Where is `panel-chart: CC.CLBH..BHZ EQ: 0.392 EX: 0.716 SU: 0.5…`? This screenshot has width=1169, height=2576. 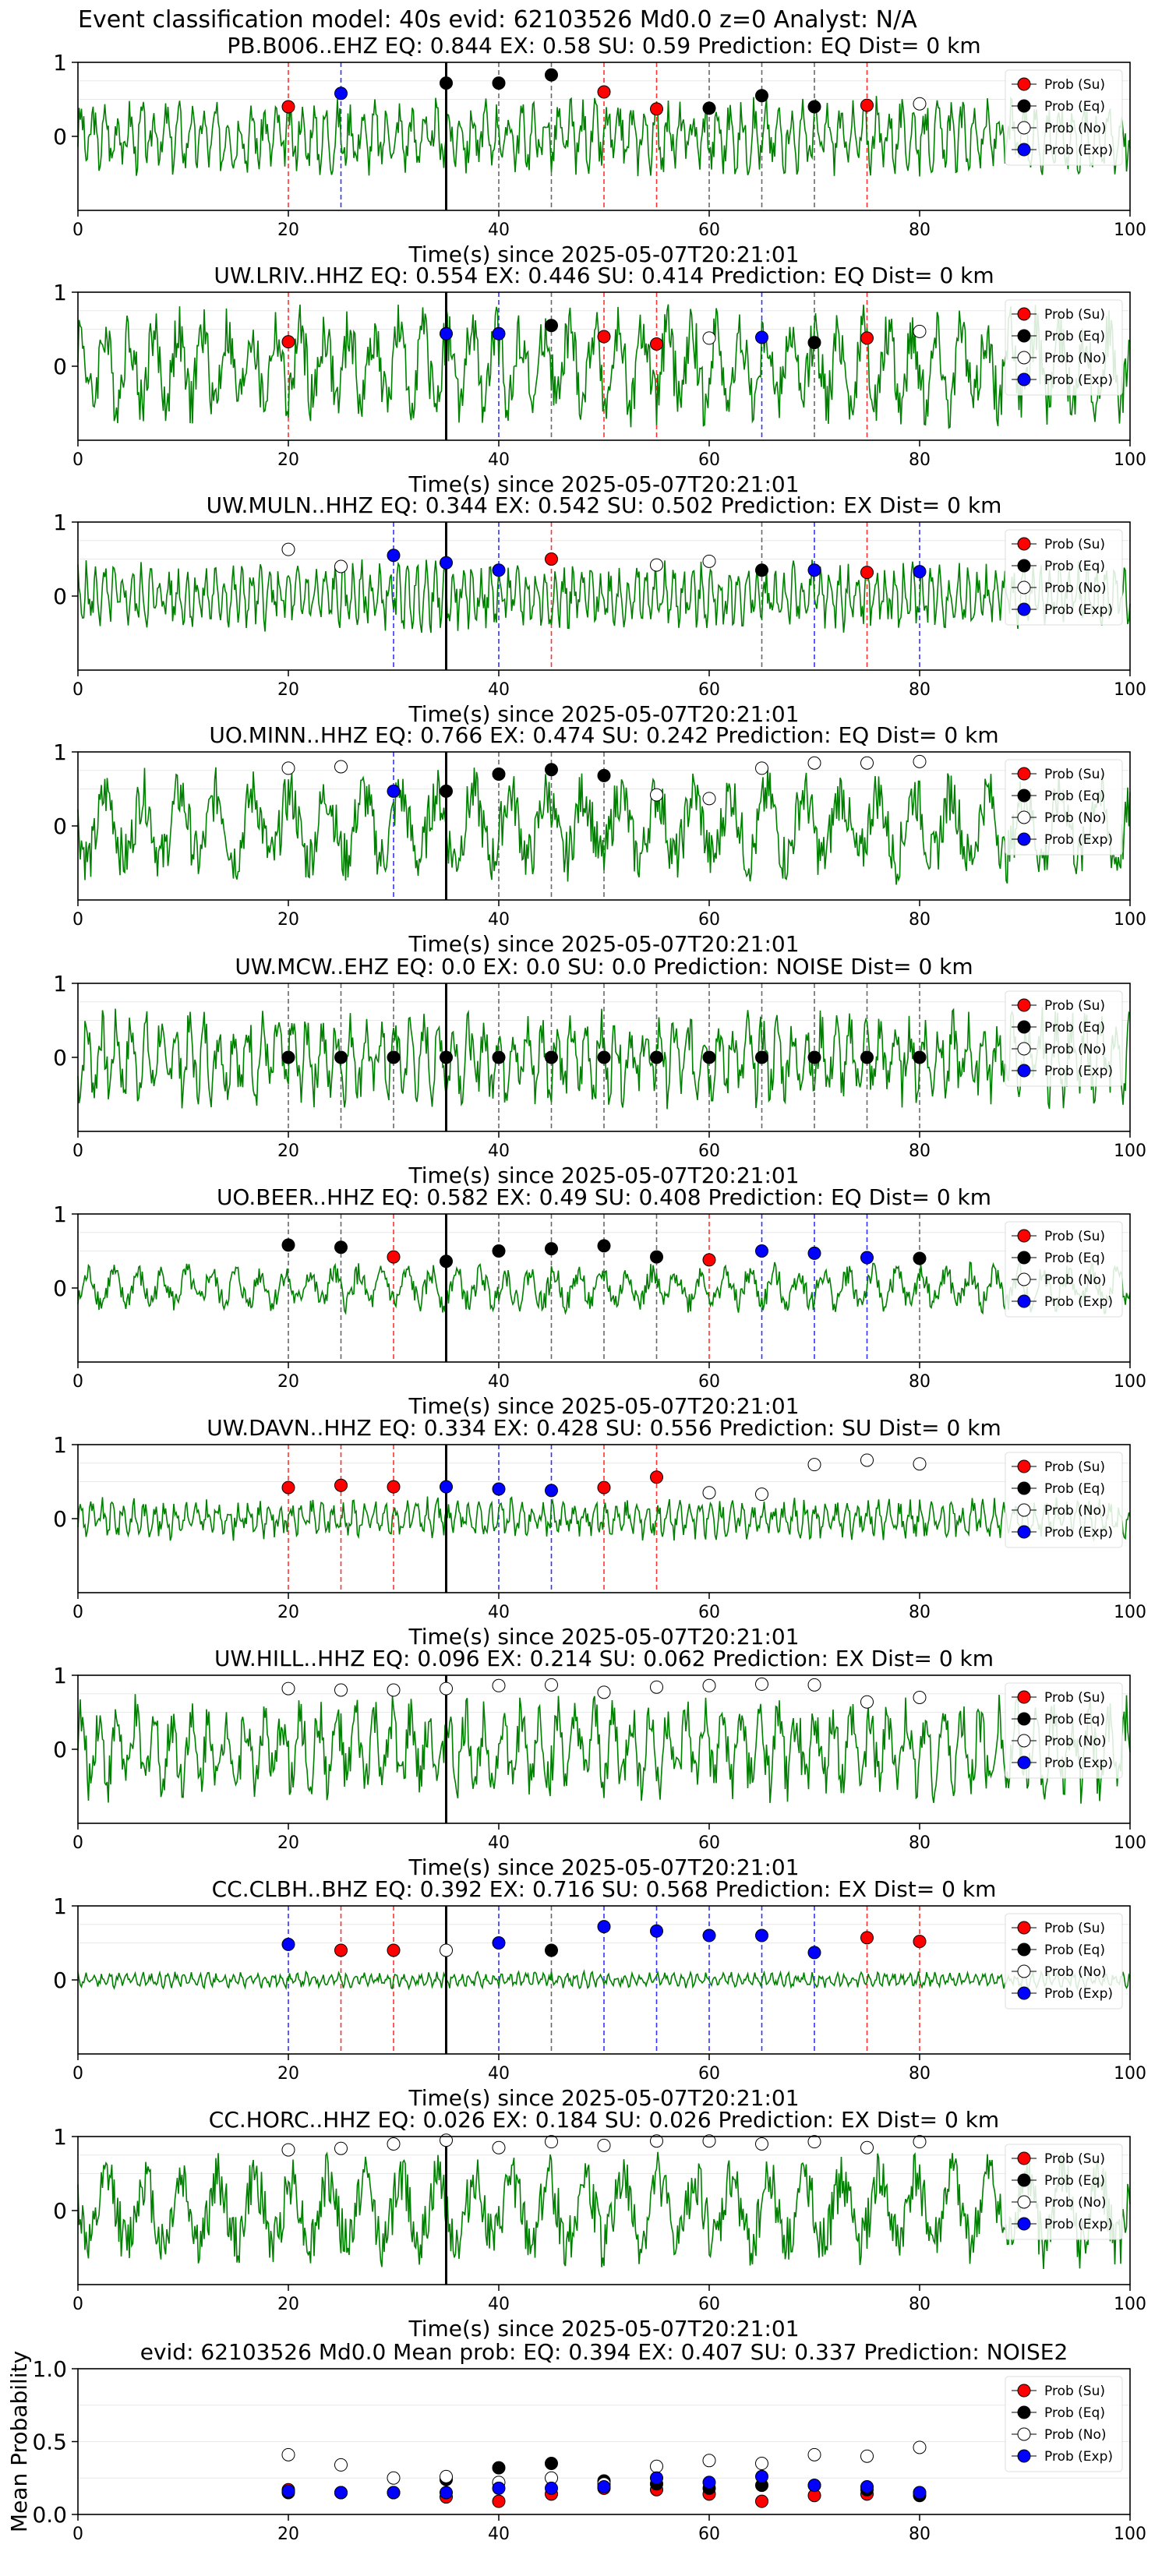
panel-chart: CC.CLBH..BHZ EQ: 0.392 EX: 0.716 SU: 0.5… is located at coordinates (599, 1993).